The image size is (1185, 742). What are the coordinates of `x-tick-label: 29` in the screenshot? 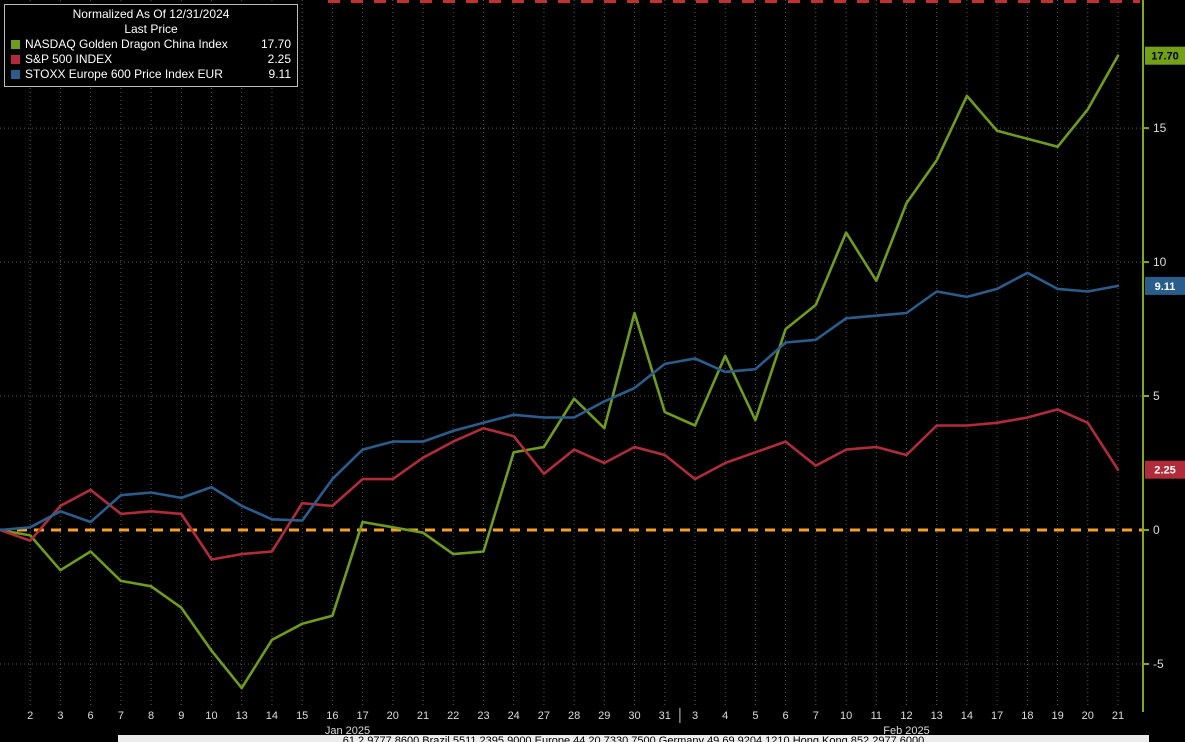 It's located at (604, 716).